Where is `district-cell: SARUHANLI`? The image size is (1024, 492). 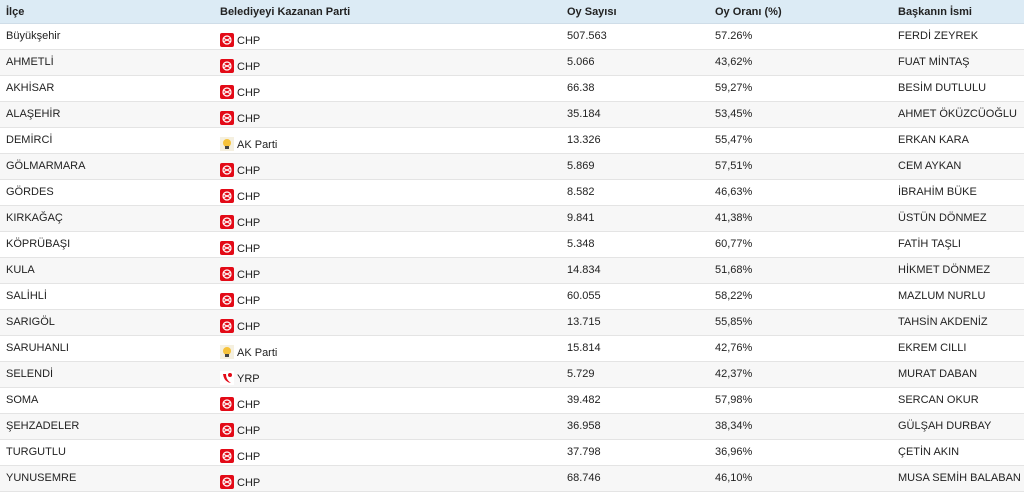
district-cell: SARUHANLI is located at coordinates (37, 348).